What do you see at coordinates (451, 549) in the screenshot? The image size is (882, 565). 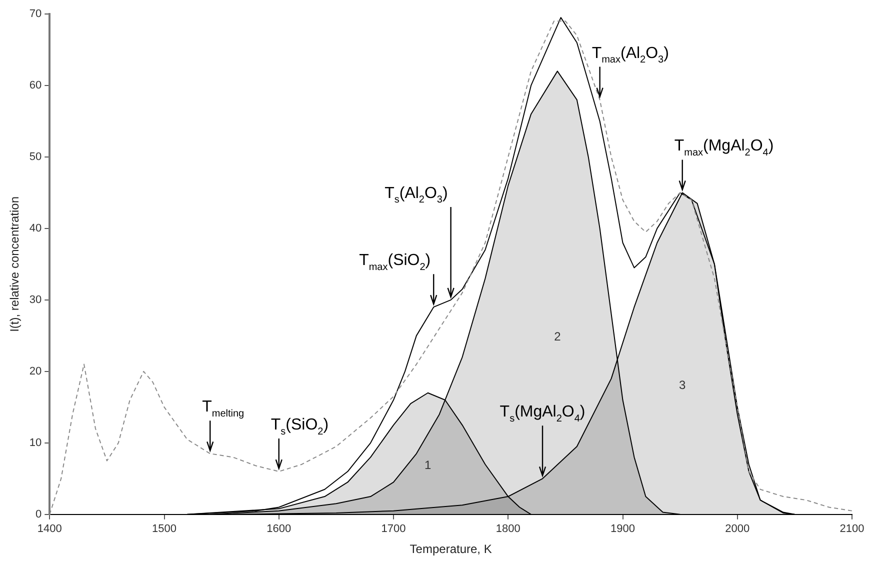 I see `x-axis-title: Temperature, K` at bounding box center [451, 549].